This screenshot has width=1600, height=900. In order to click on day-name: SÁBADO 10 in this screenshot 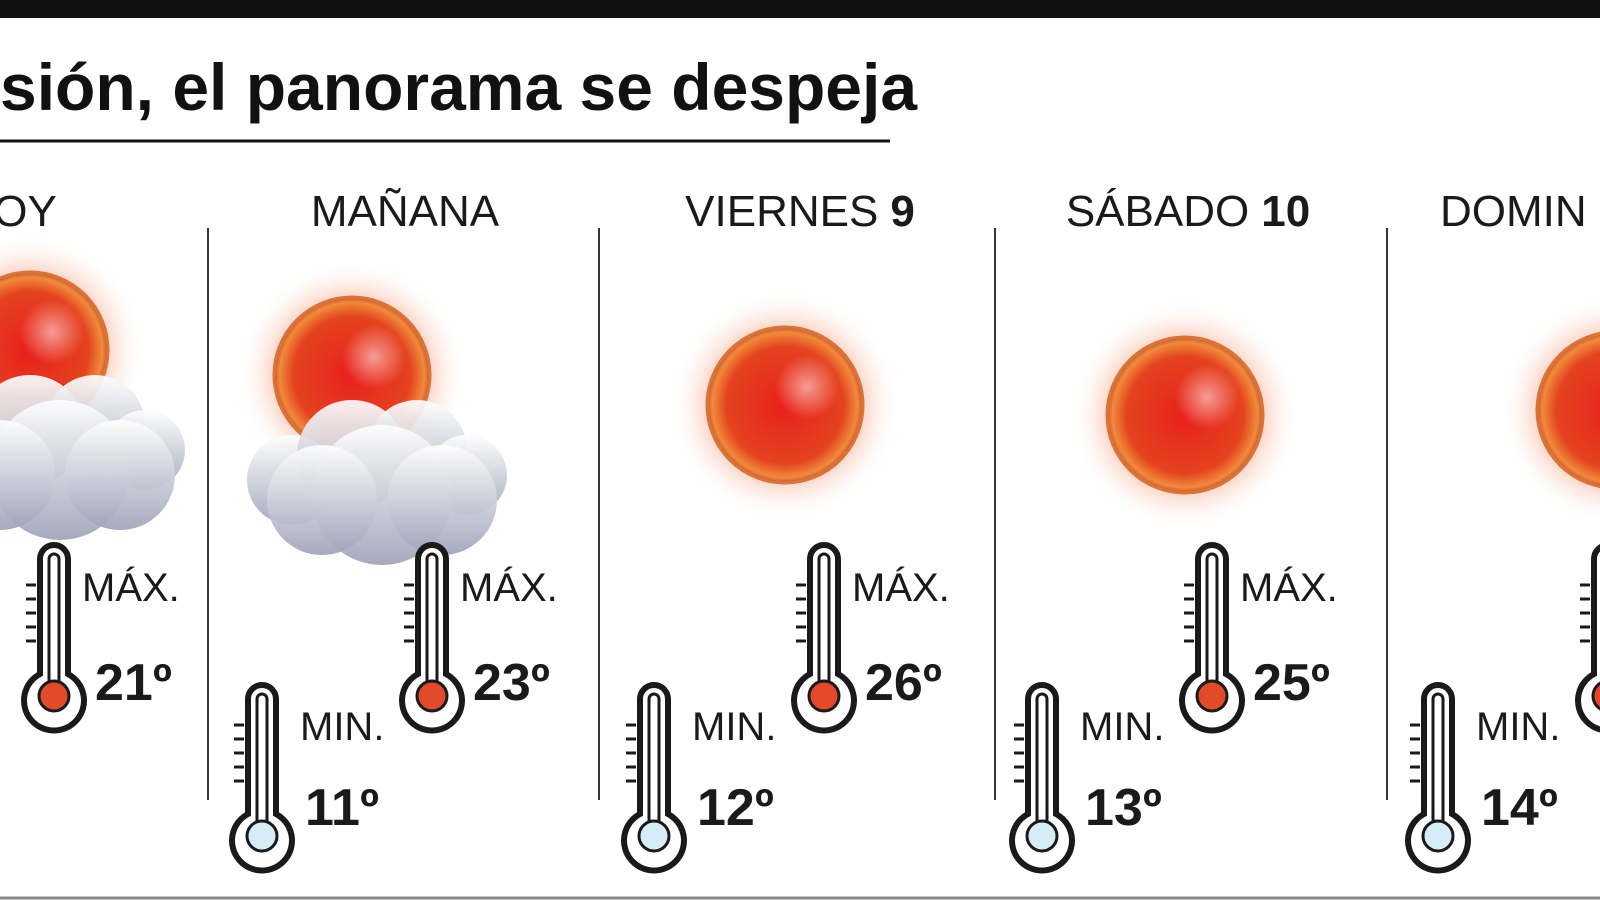, I will do `click(1188, 211)`.